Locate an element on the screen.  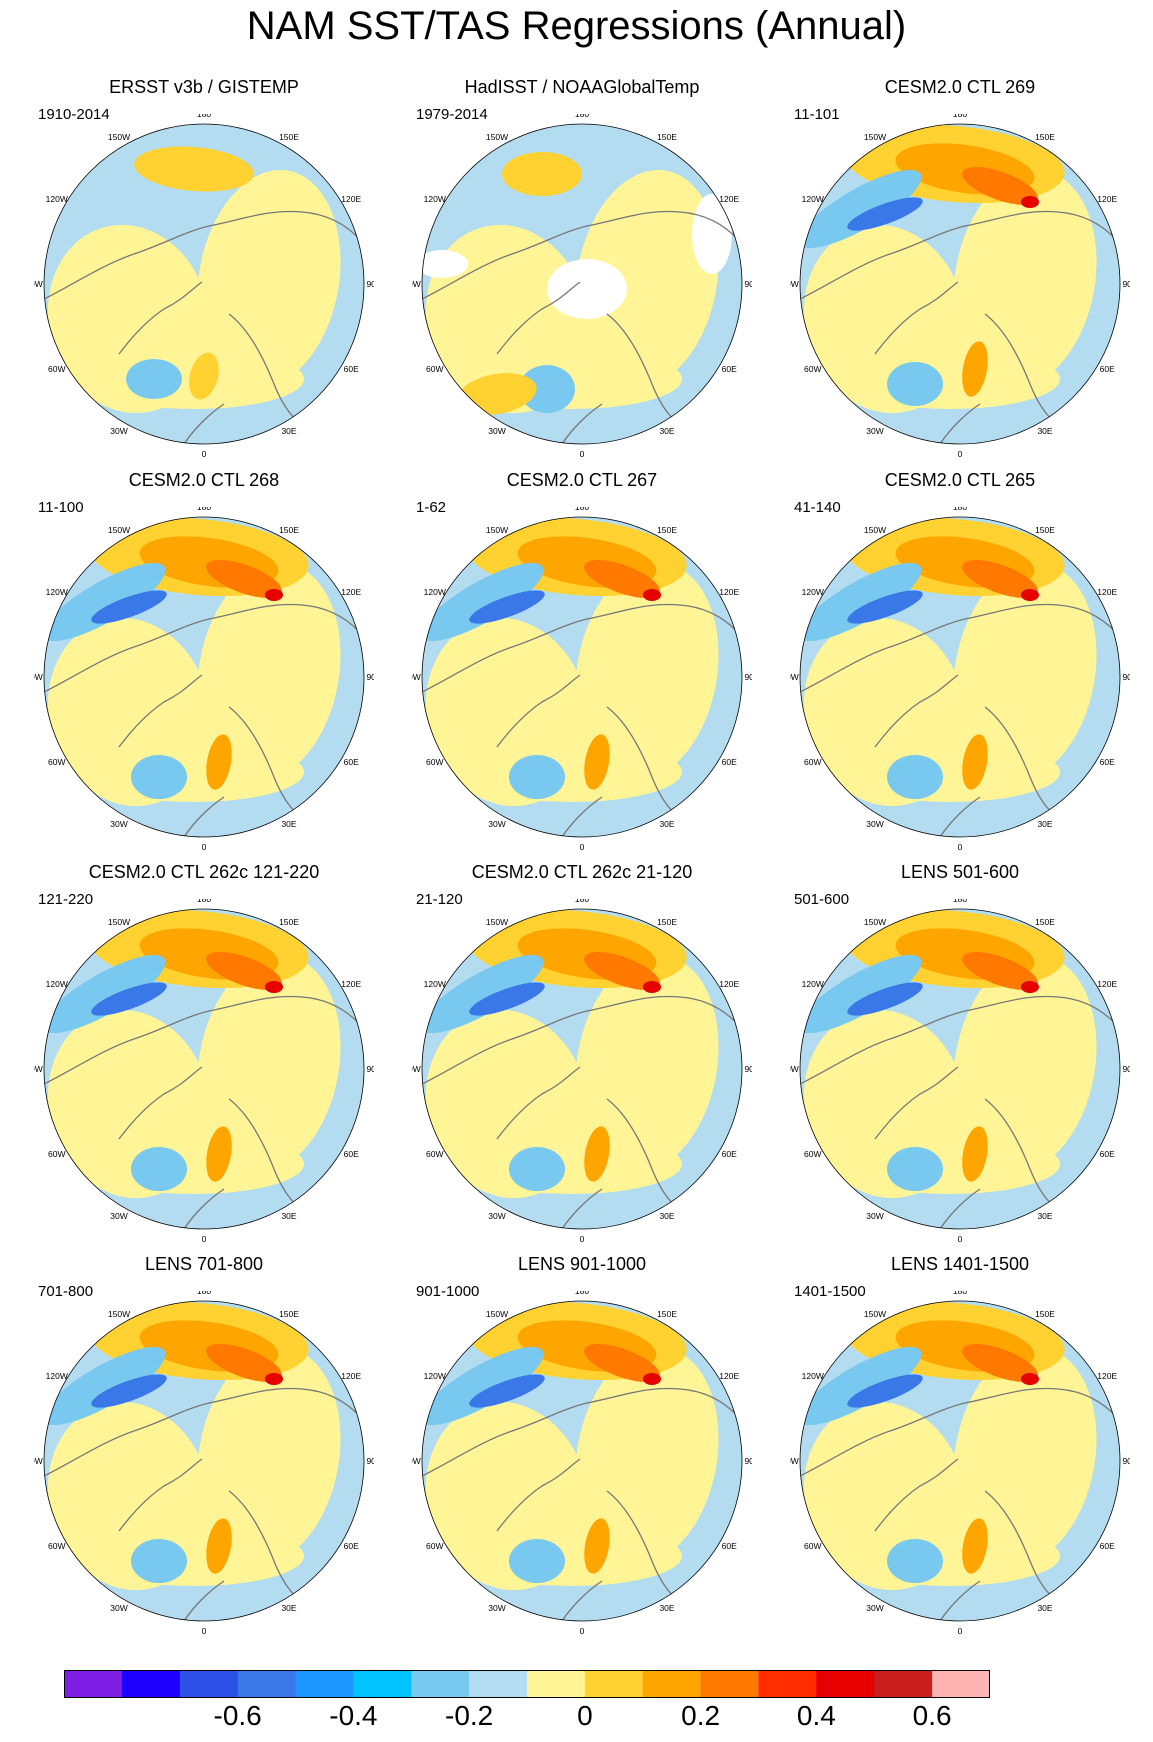
longitude-label: 150E is located at coordinates (289, 530).